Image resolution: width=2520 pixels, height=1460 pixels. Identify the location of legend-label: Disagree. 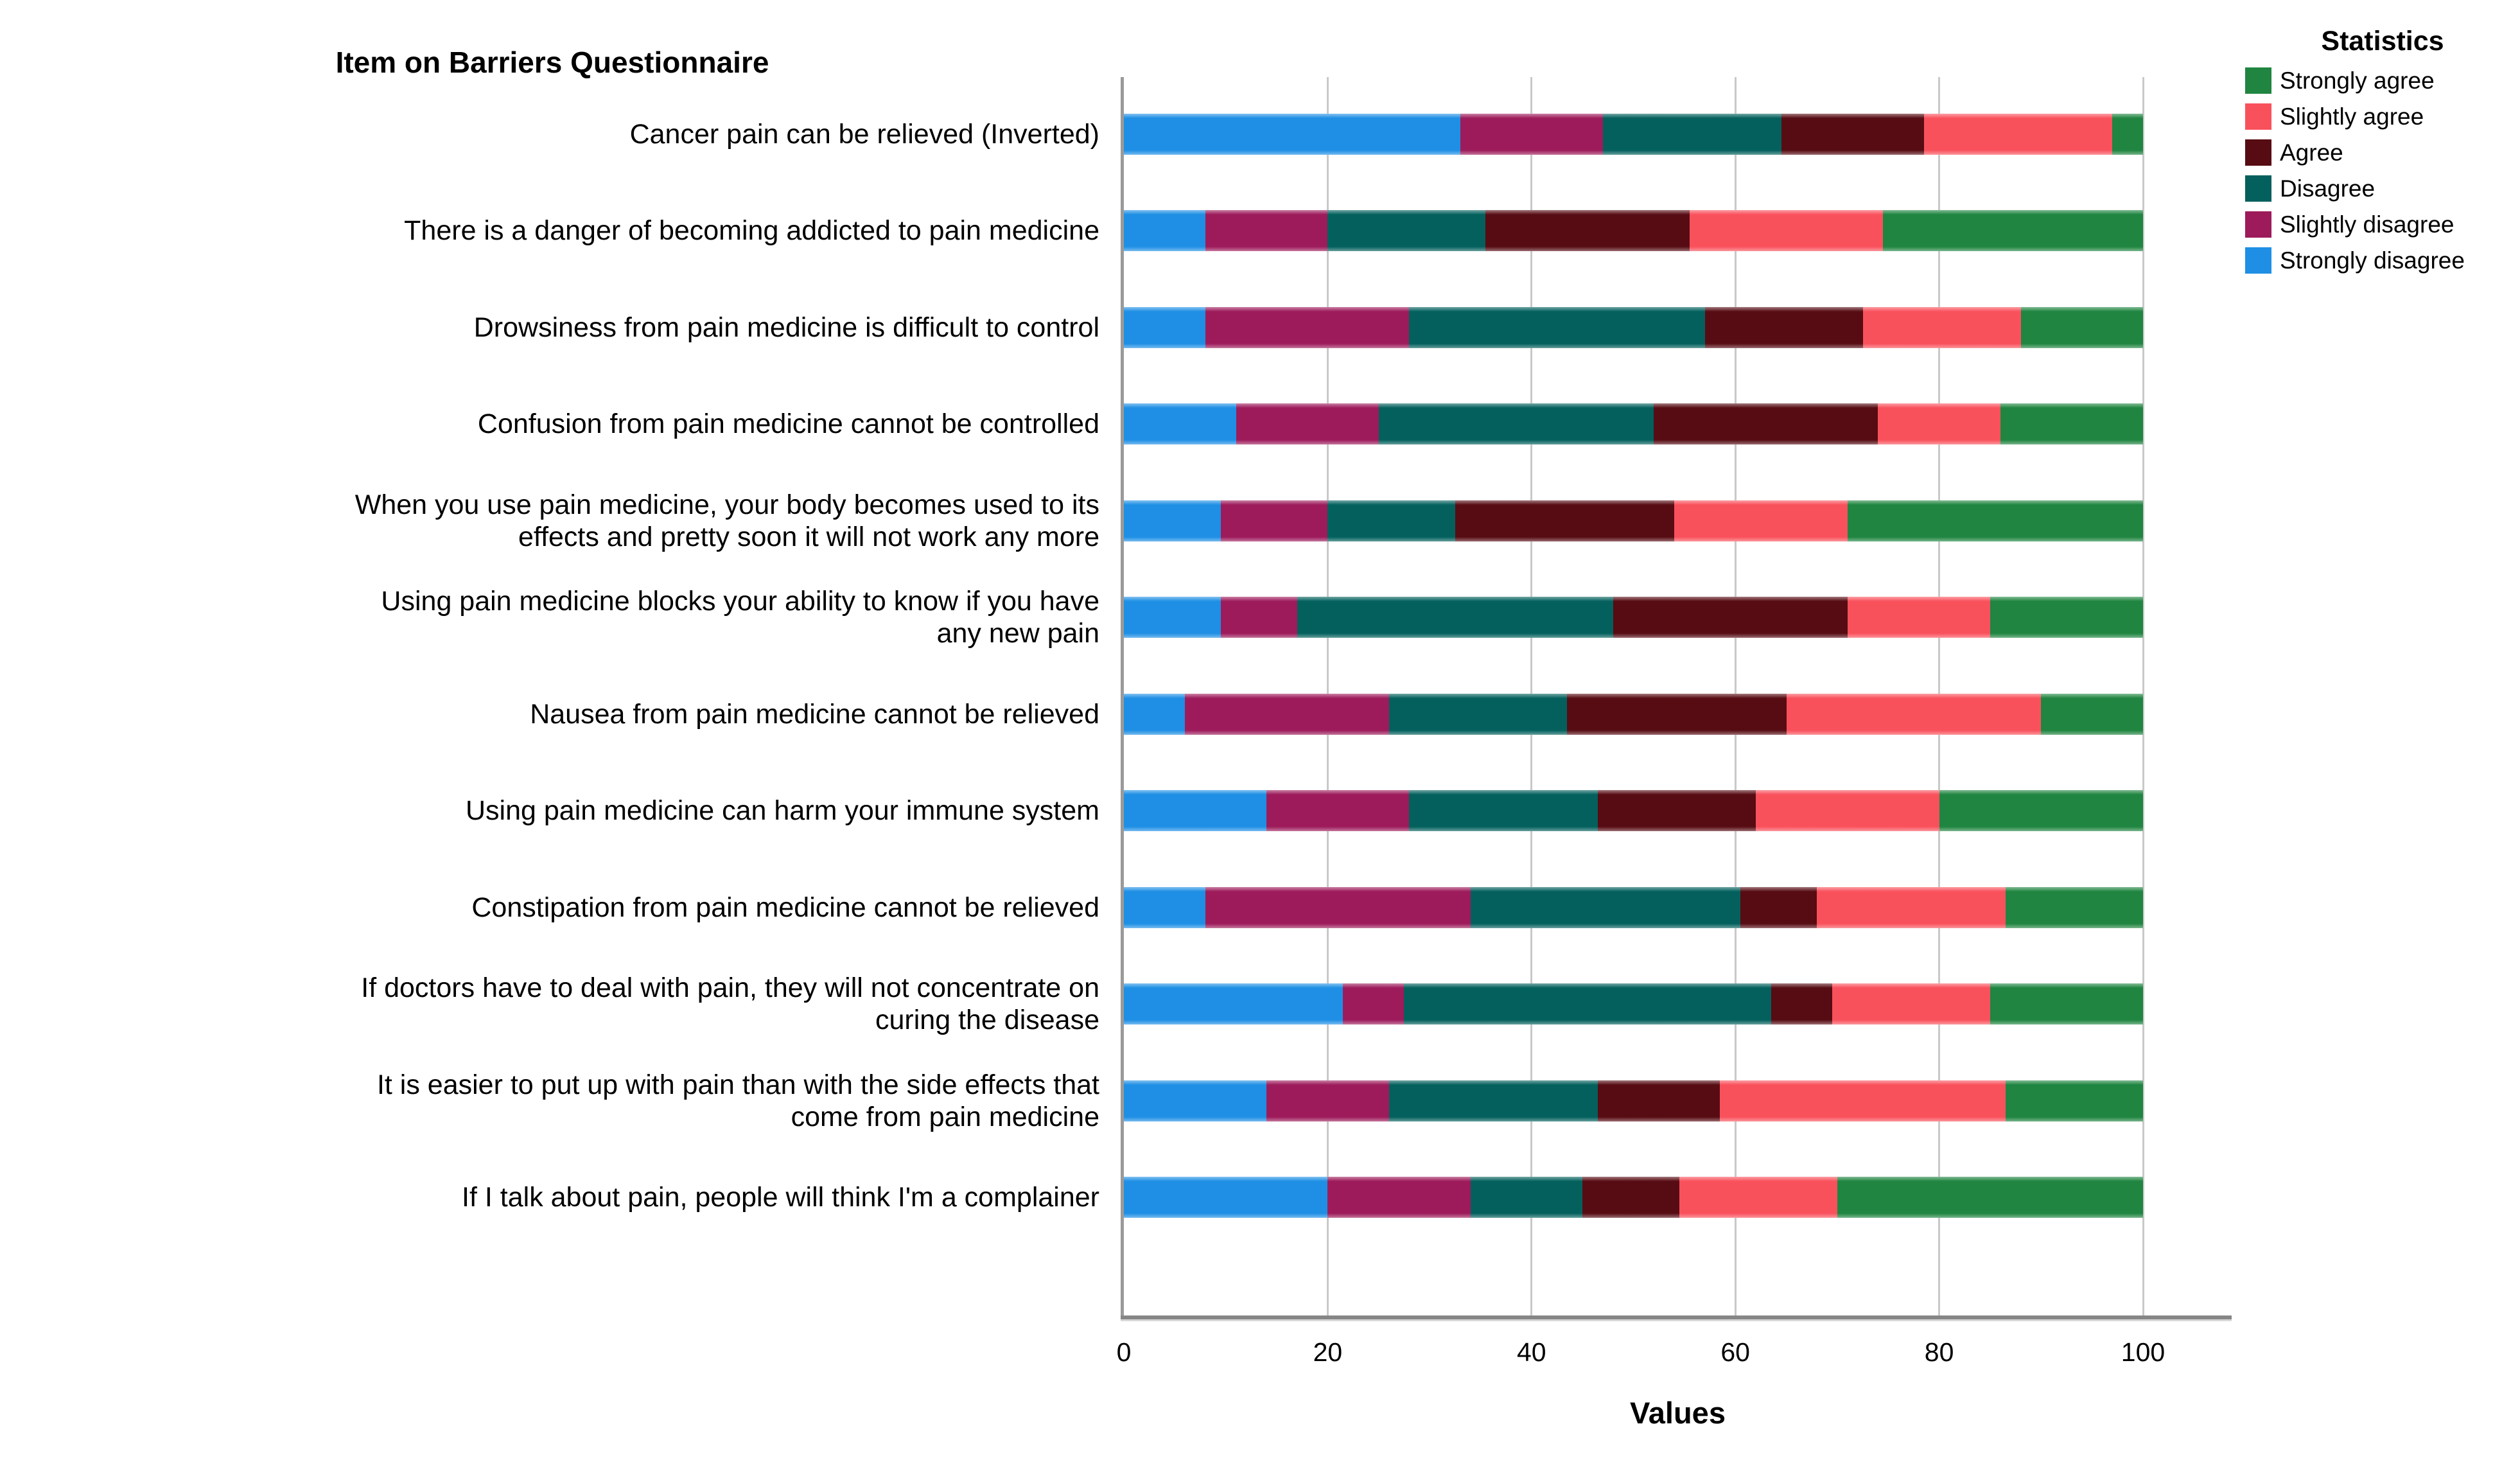
(2328, 189).